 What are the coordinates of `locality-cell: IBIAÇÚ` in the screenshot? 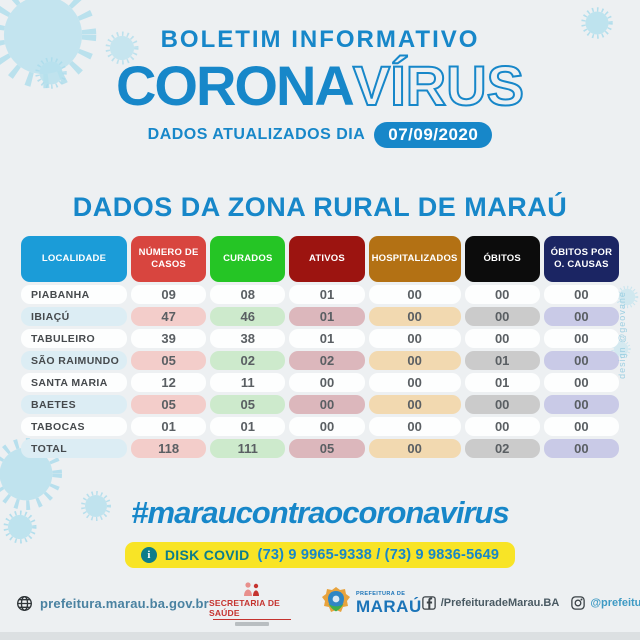 It's located at (74, 316).